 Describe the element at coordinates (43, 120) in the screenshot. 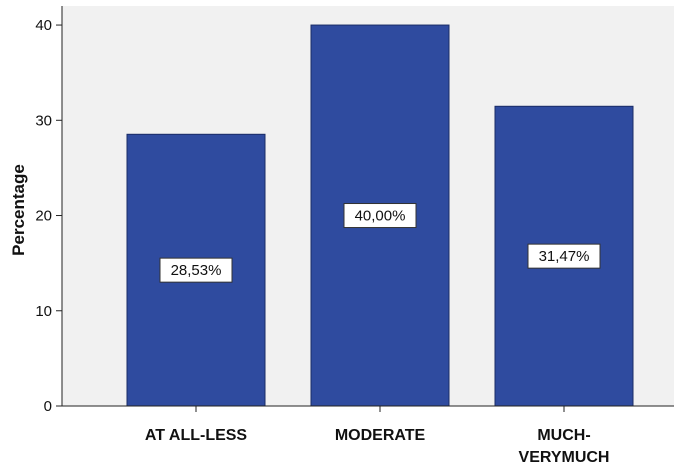

I see `y-tick-label: 30` at that location.